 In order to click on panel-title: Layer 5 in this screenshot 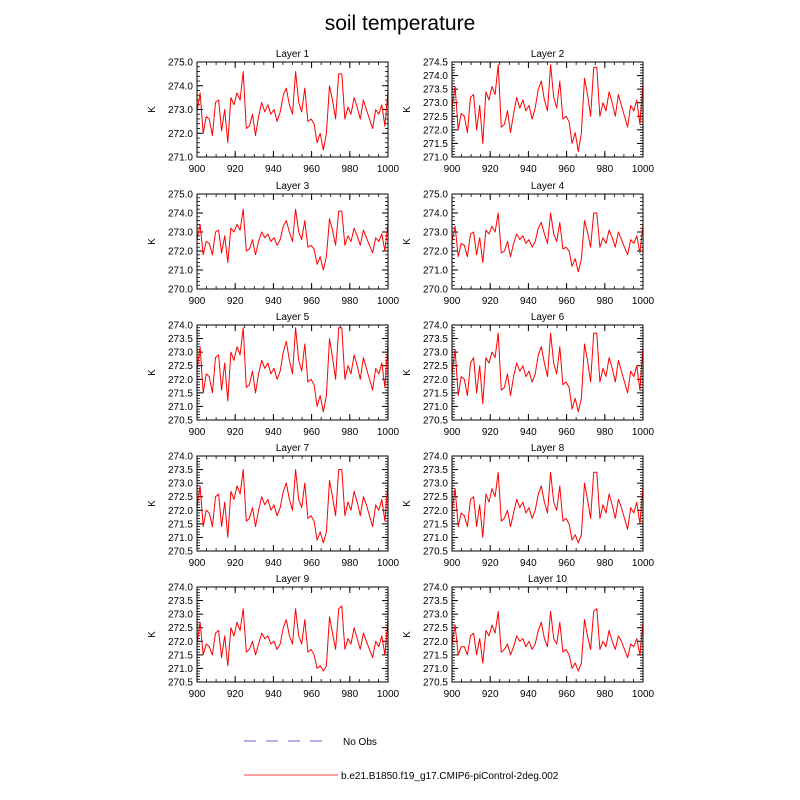, I will do `click(293, 317)`.